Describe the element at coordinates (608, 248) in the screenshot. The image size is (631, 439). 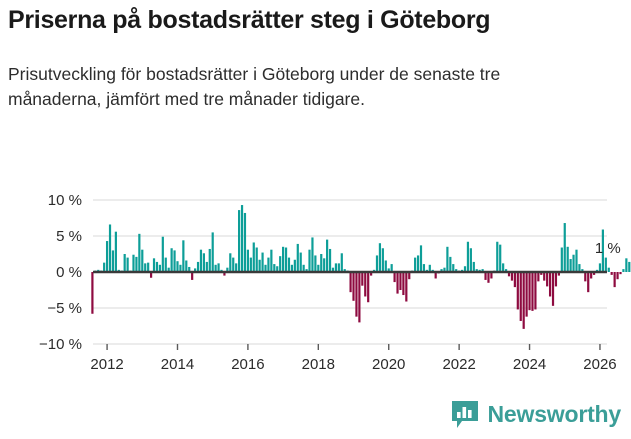
I see `annotation-label: 1 %` at that location.